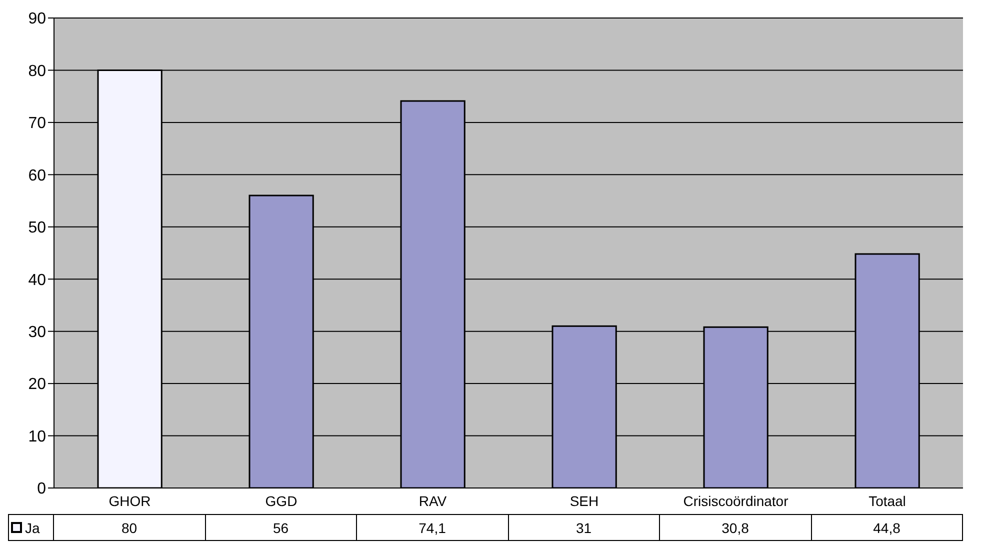 The width and height of the screenshot is (981, 546). Describe the element at coordinates (37, 71) in the screenshot. I see `y-tick-label: 80` at that location.